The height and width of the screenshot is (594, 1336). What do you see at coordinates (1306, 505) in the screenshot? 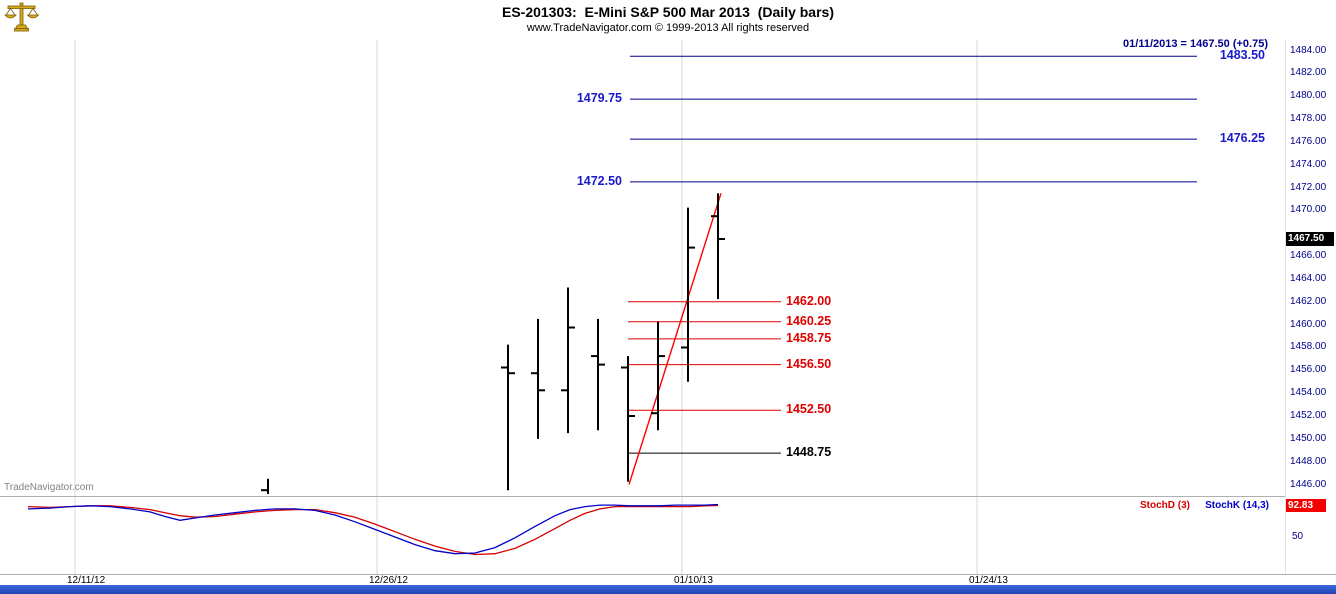
I see `stoch-value-badge: 92.83` at bounding box center [1306, 505].